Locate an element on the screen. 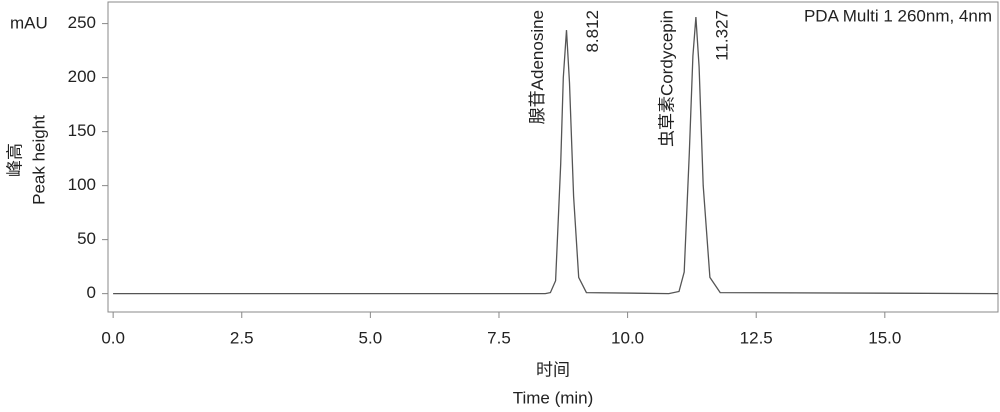  x-tick-label: 15.0 is located at coordinates (884, 337).